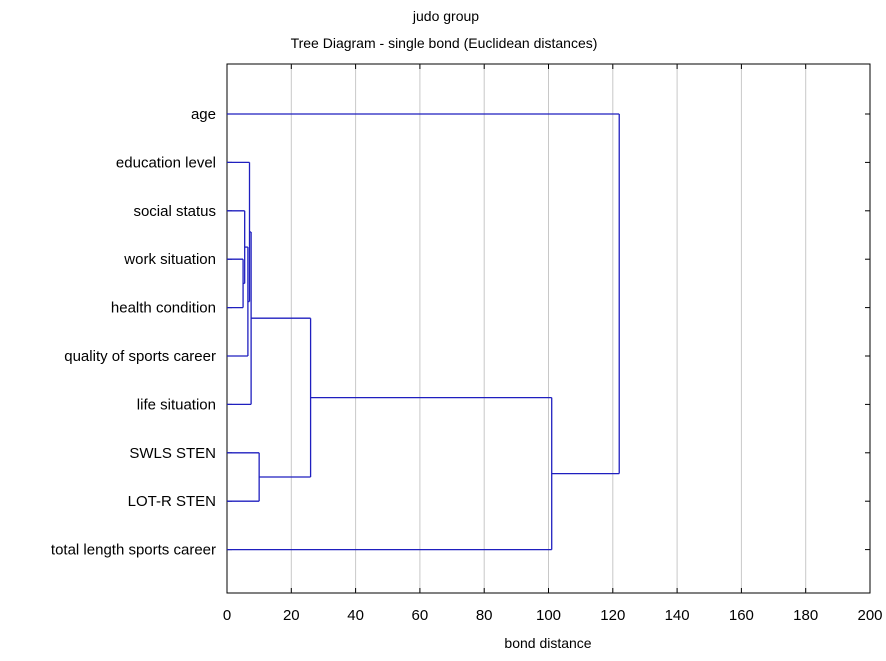 This screenshot has width=886, height=661. I want to click on x-tick-label: 120, so click(612, 615).